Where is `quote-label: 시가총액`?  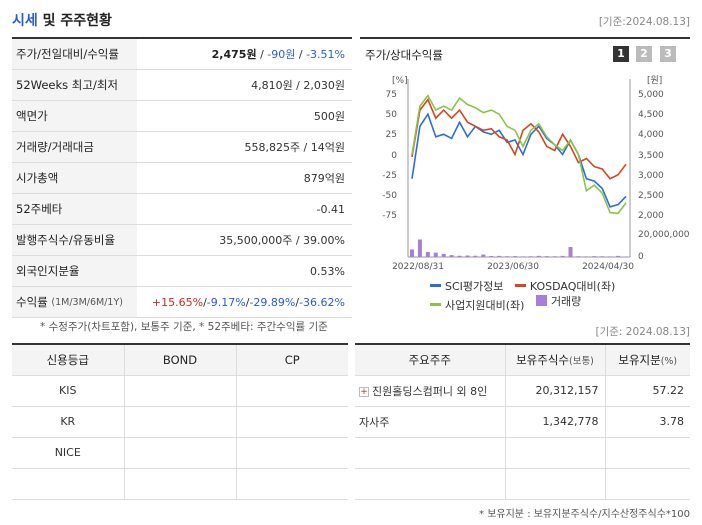
quote-label: 시가총액 is located at coordinates (74, 178).